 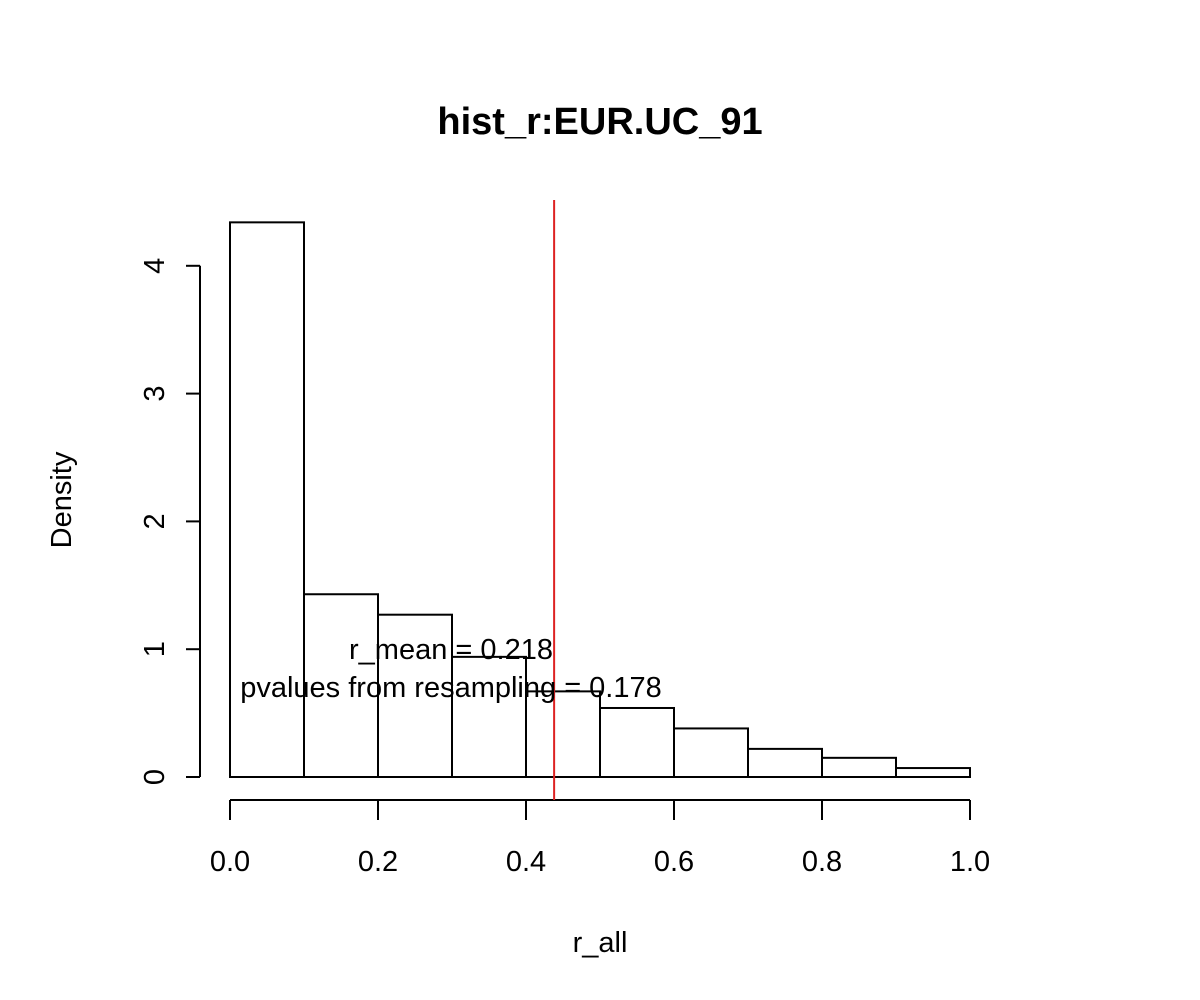 What do you see at coordinates (674, 862) in the screenshot?
I see `x-tick-label-3: 0.6` at bounding box center [674, 862].